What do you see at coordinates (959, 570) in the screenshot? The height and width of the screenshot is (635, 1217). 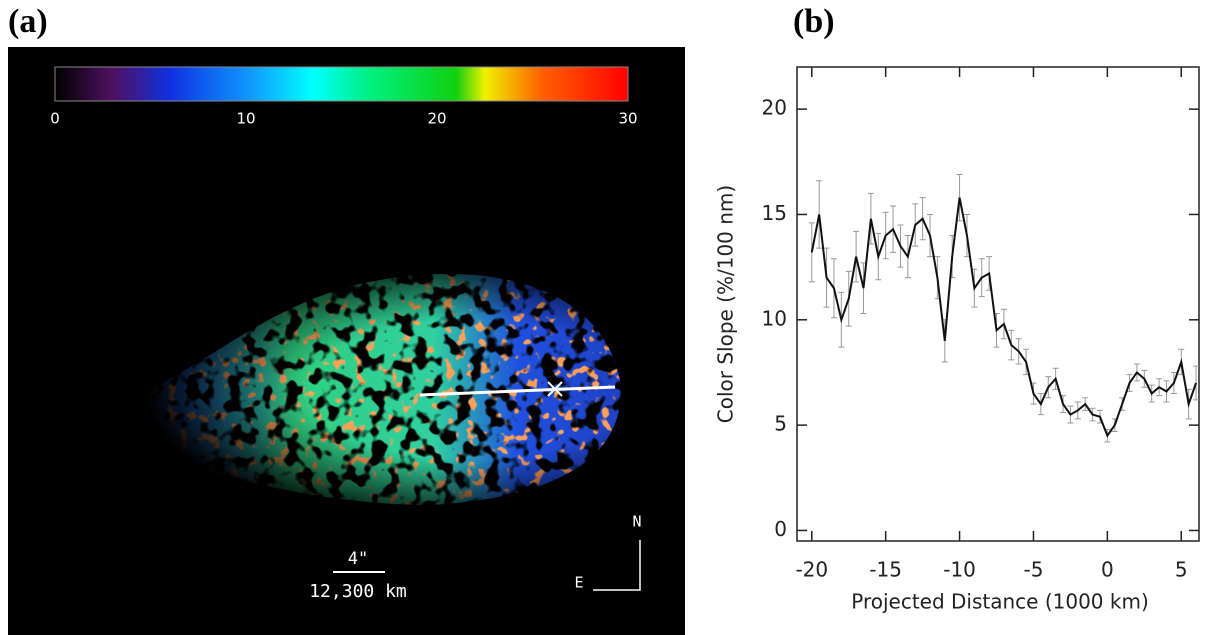 I see `x-tick-label: -10` at bounding box center [959, 570].